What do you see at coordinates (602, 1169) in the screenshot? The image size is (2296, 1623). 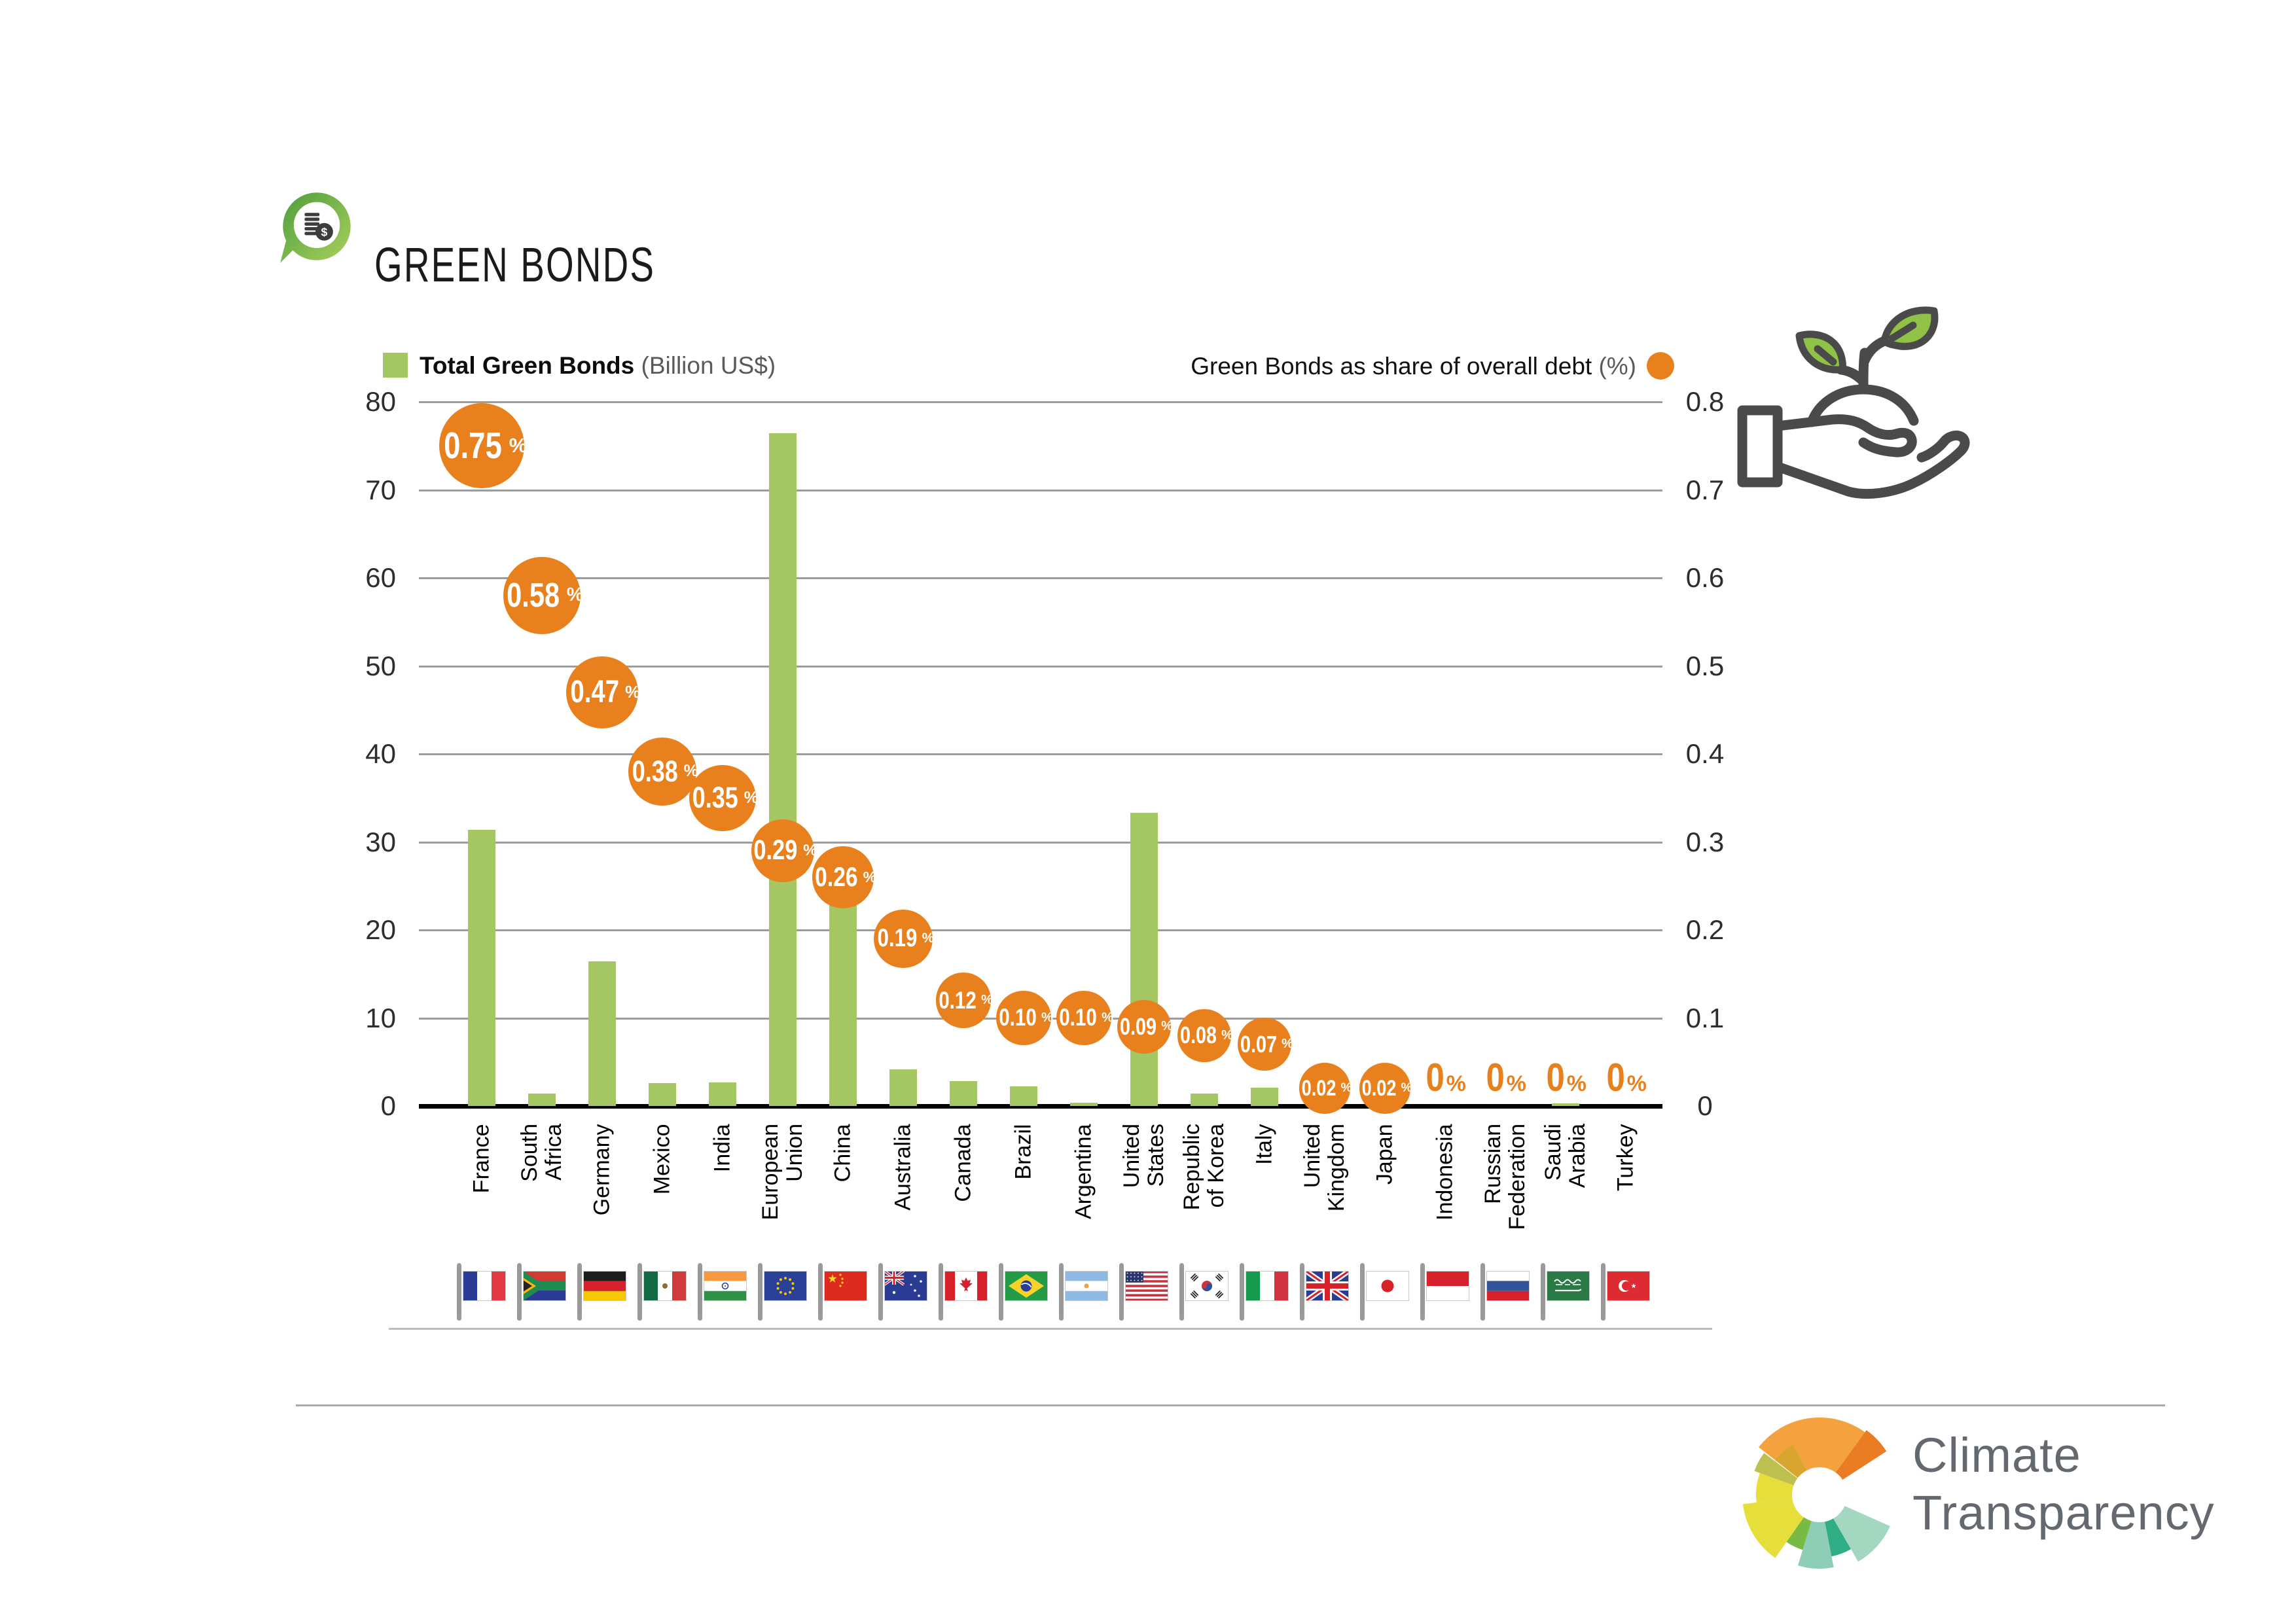 I see `x-label-germany: Germany` at bounding box center [602, 1169].